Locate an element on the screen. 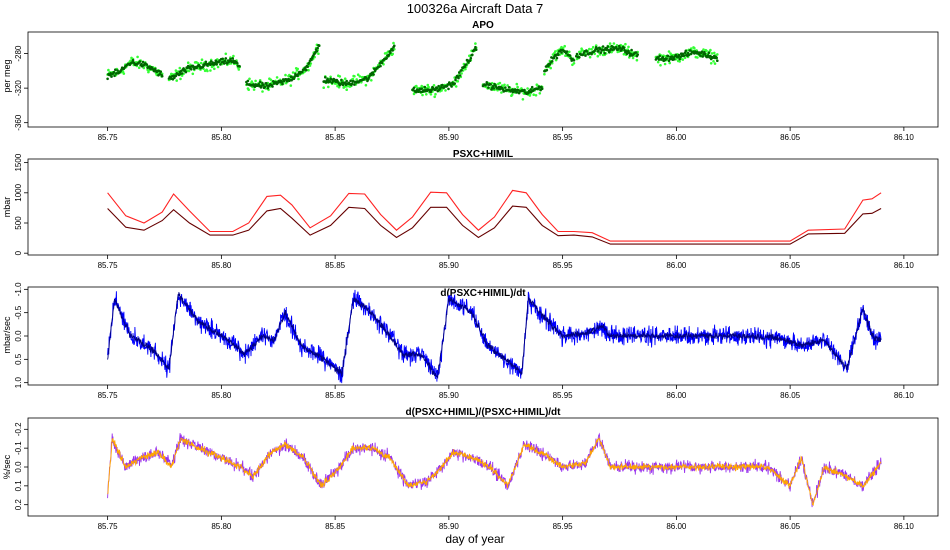  x-tick-label: 85.75 is located at coordinates (108, 137).